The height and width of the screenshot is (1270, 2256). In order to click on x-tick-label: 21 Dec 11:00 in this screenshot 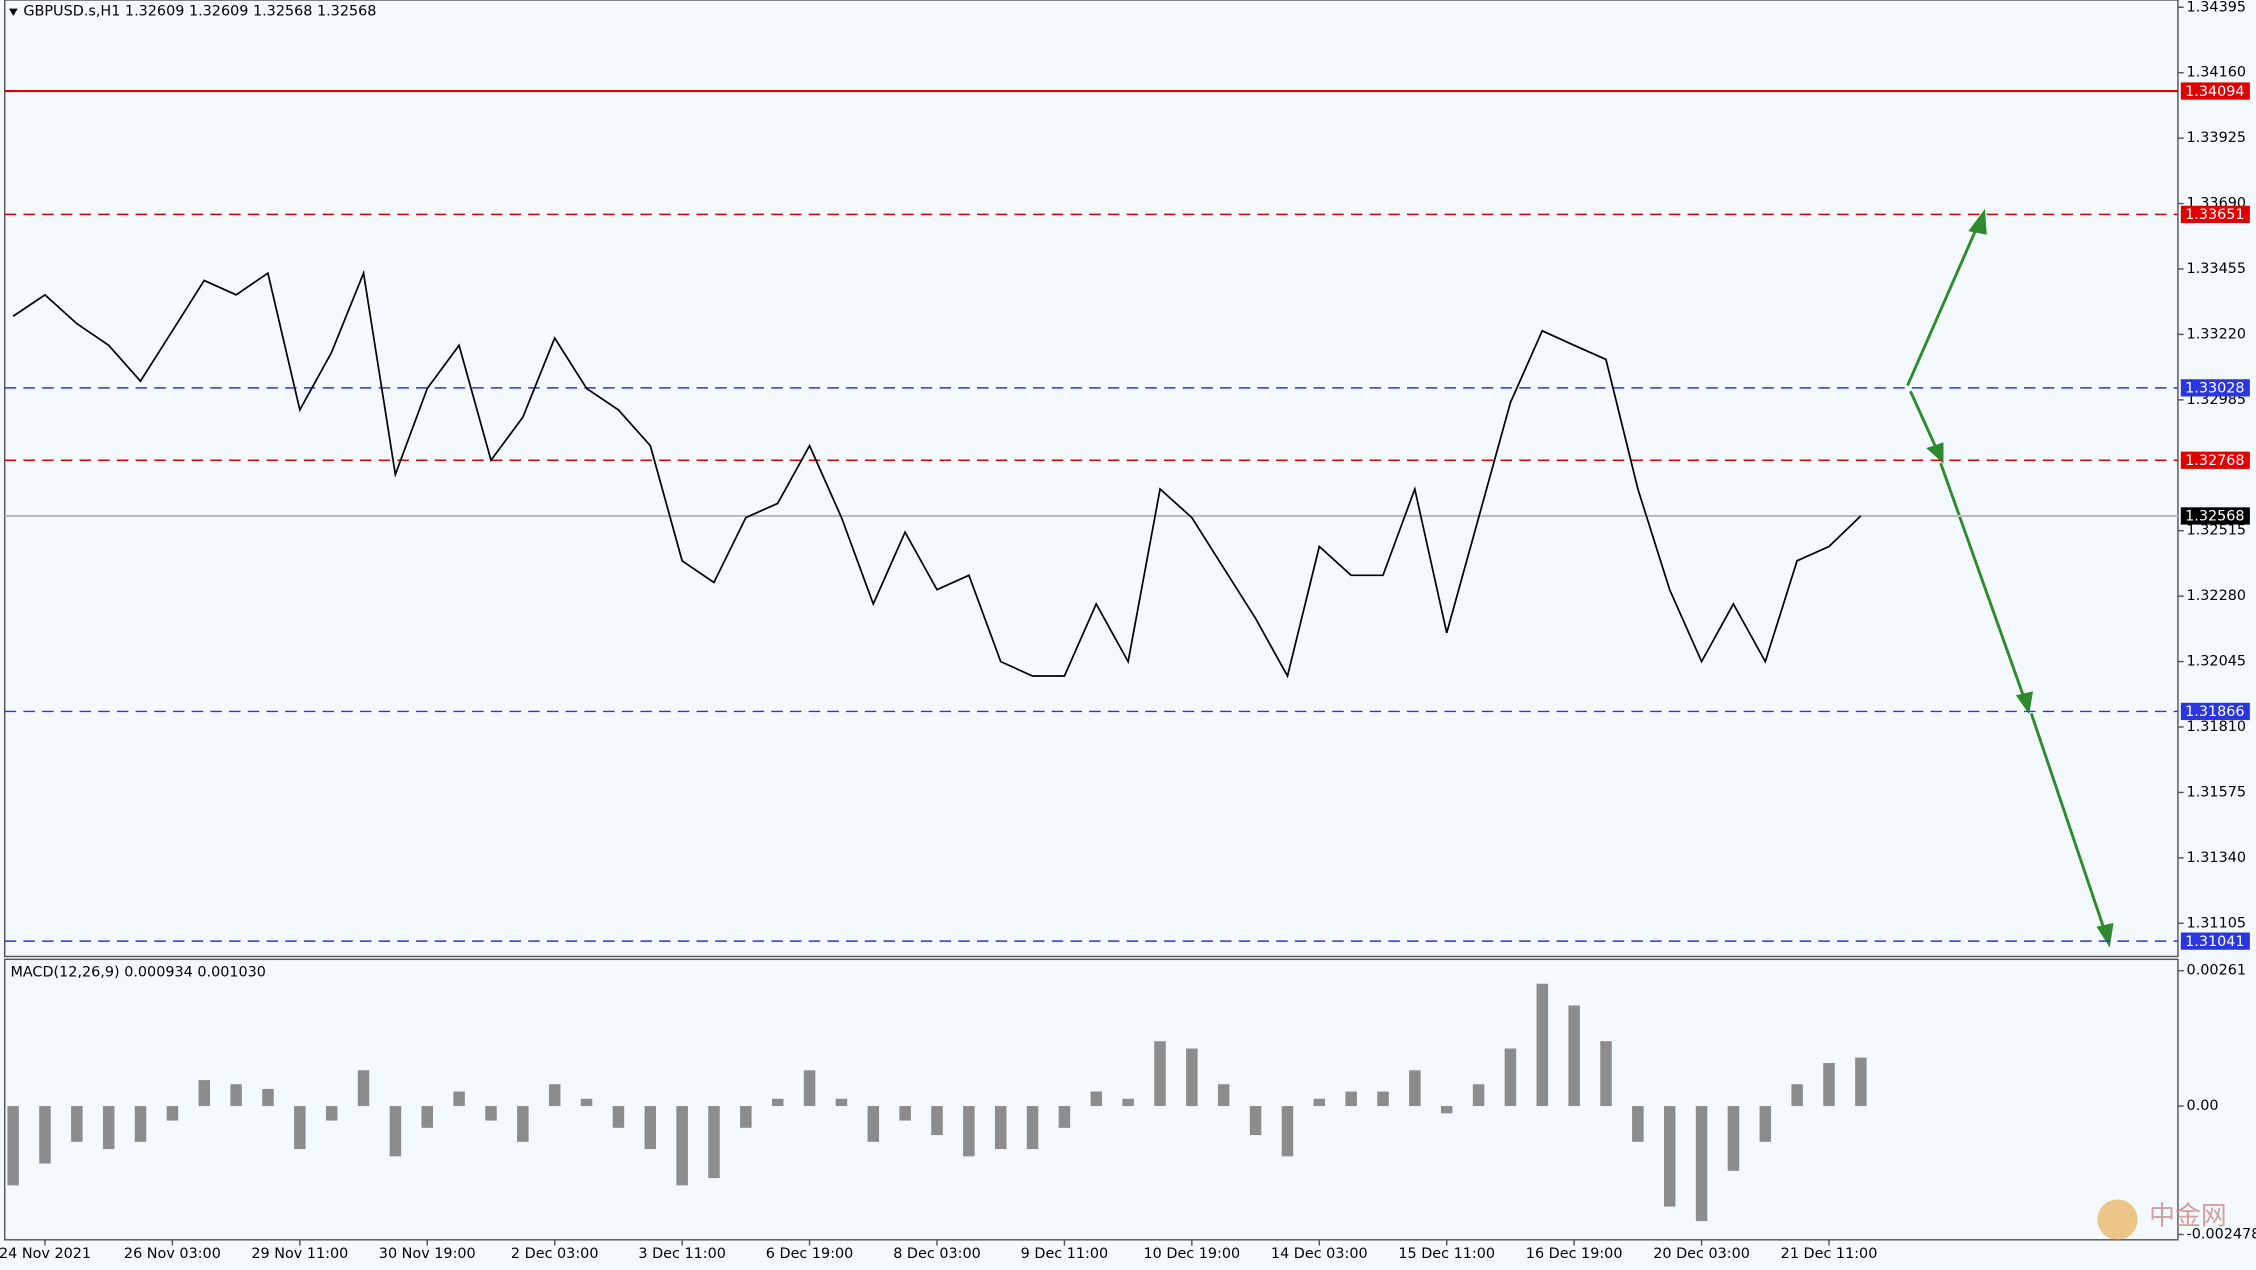, I will do `click(1829, 1254)`.